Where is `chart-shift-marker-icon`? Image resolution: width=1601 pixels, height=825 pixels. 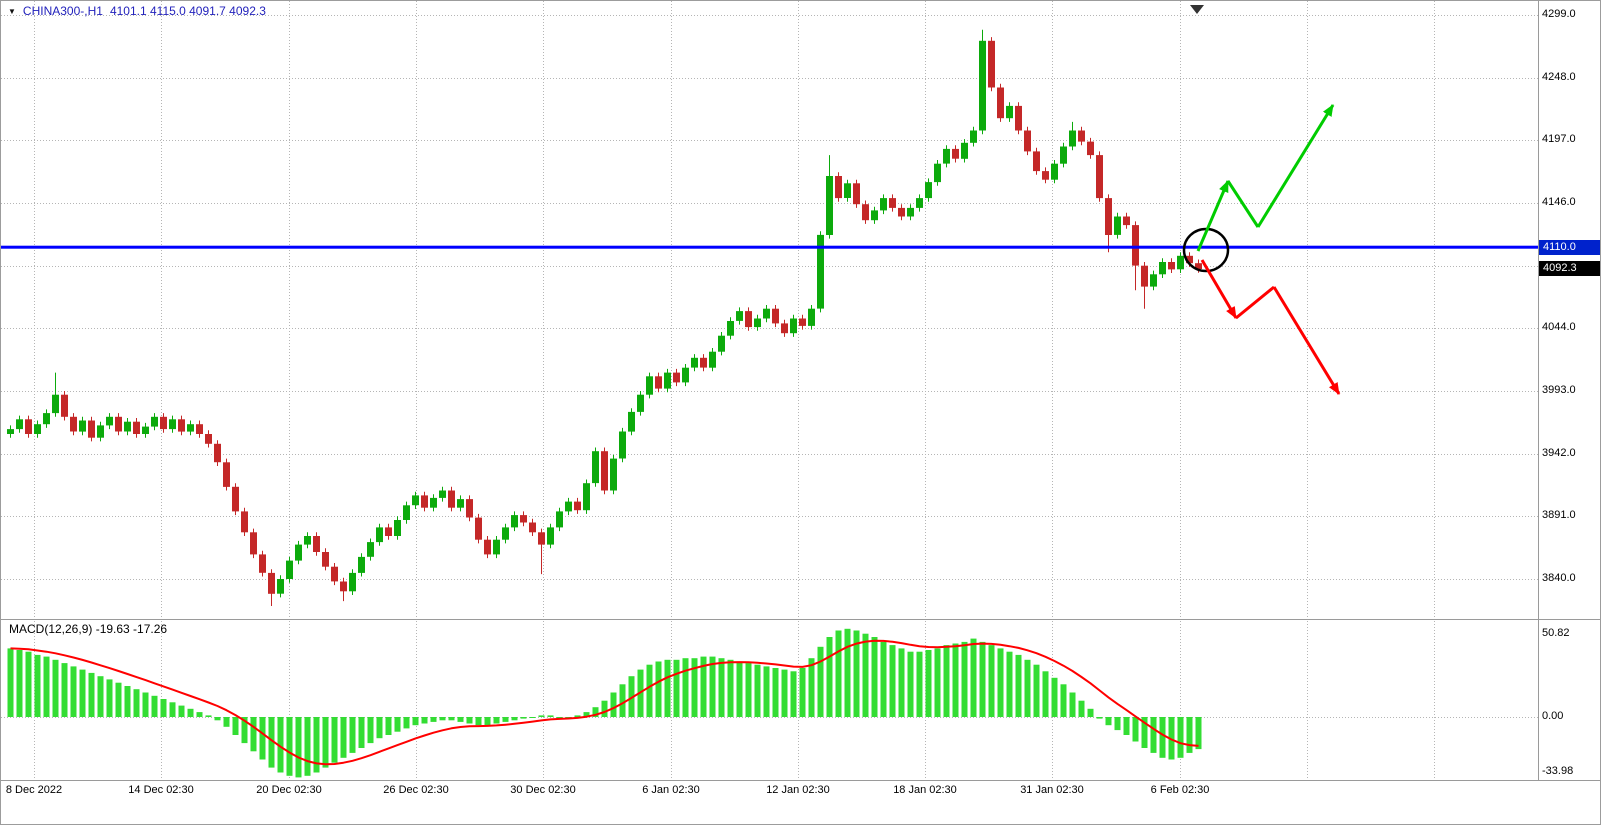
chart-shift-marker-icon is located at coordinates (1197, 9).